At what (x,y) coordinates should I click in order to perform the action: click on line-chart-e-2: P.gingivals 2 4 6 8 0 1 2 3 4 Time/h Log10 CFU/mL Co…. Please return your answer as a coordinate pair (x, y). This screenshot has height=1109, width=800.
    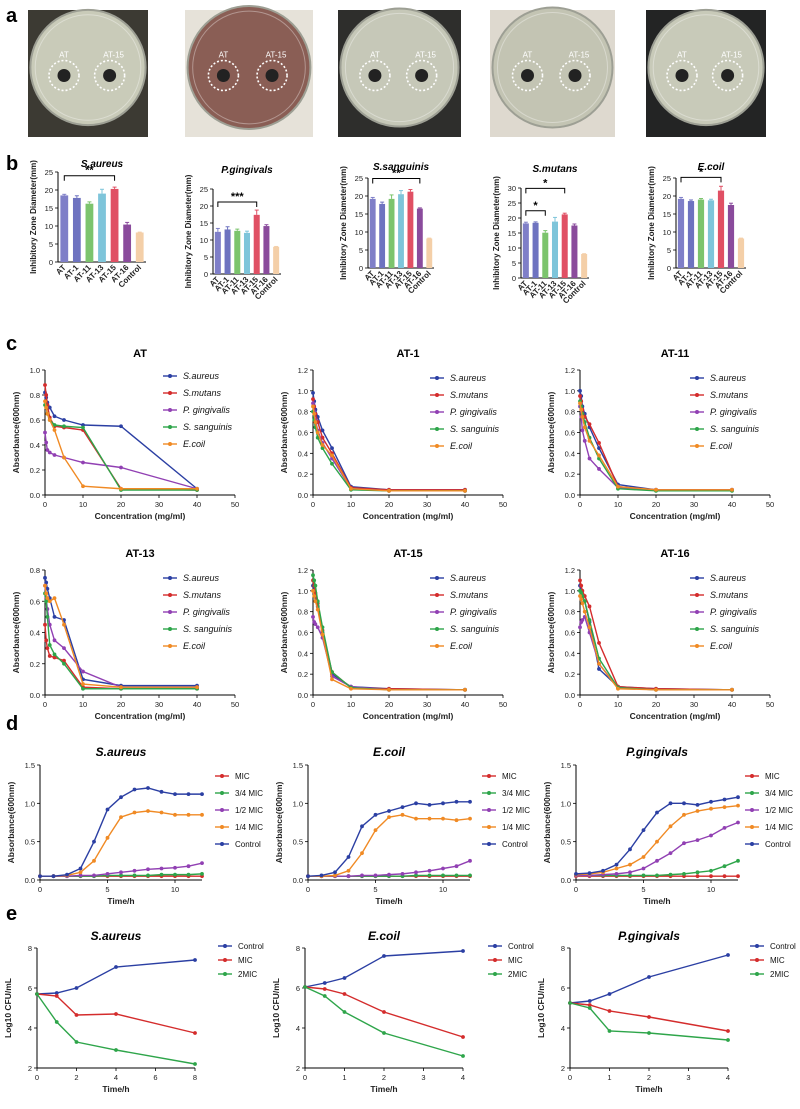
    Looking at the image, I should click on (666, 1011).